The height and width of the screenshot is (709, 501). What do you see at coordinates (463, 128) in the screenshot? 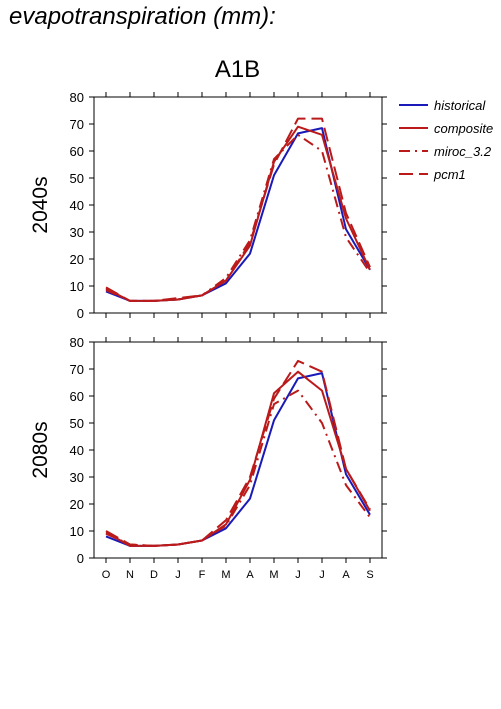
I see `legend-label: composite` at bounding box center [463, 128].